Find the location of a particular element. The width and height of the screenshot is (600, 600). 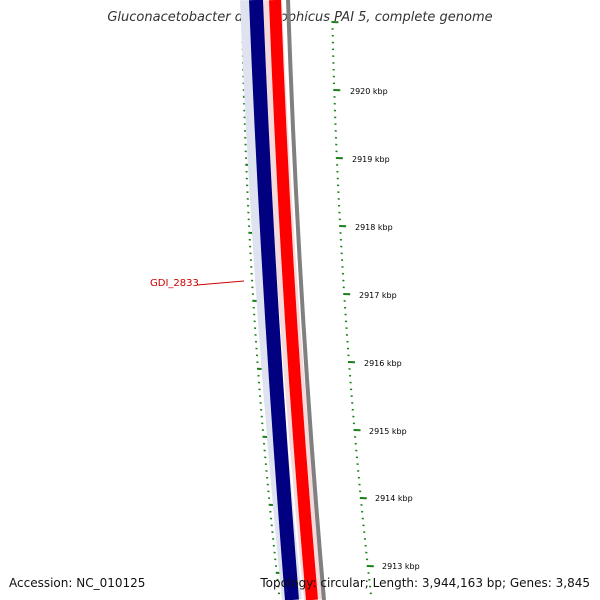

tick-label-2918: 2918 kbp is located at coordinates (374, 227).